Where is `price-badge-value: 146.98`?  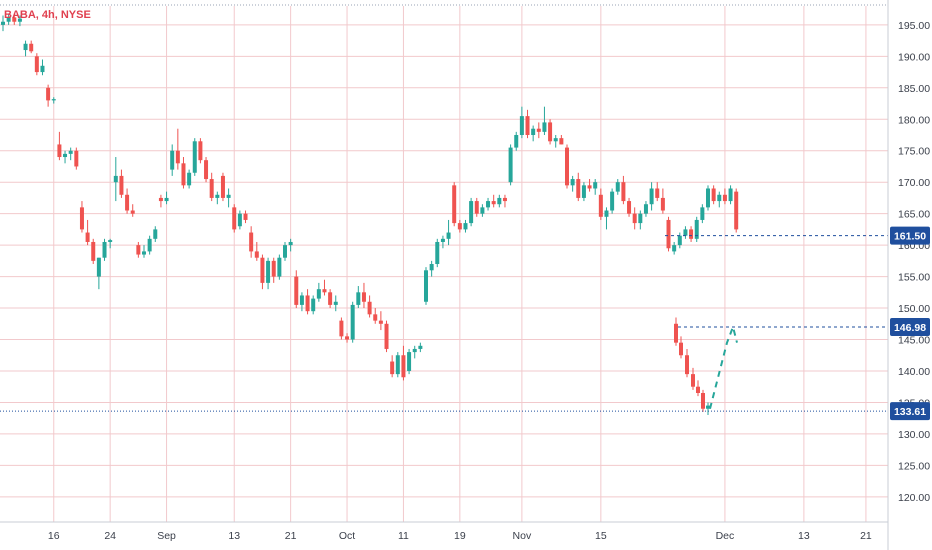 price-badge-value: 146.98 is located at coordinates (910, 328).